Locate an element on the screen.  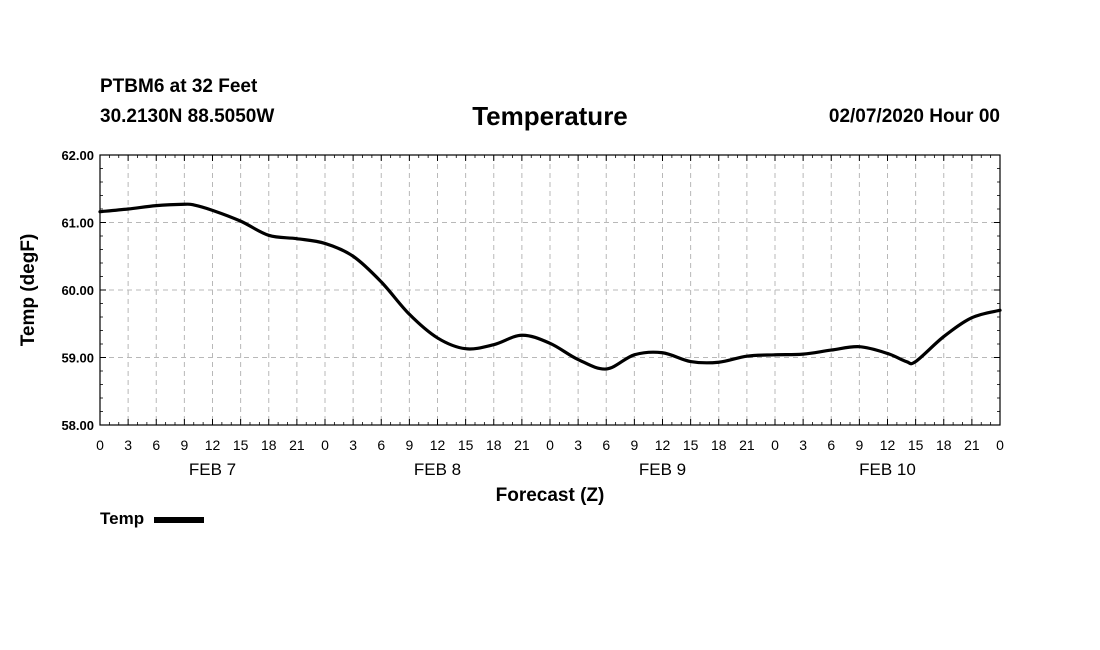
legend-line-swatch is located at coordinates (179, 520).